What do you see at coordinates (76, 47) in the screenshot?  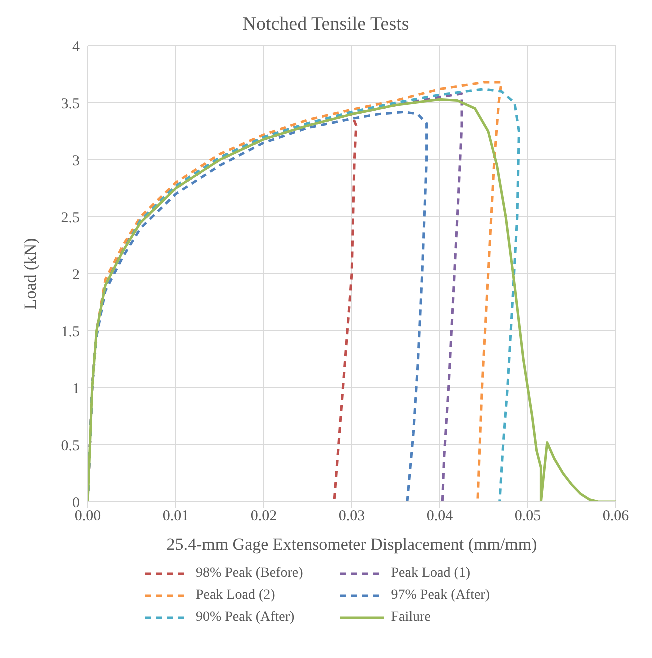 I see `y-tick-label: 4` at bounding box center [76, 47].